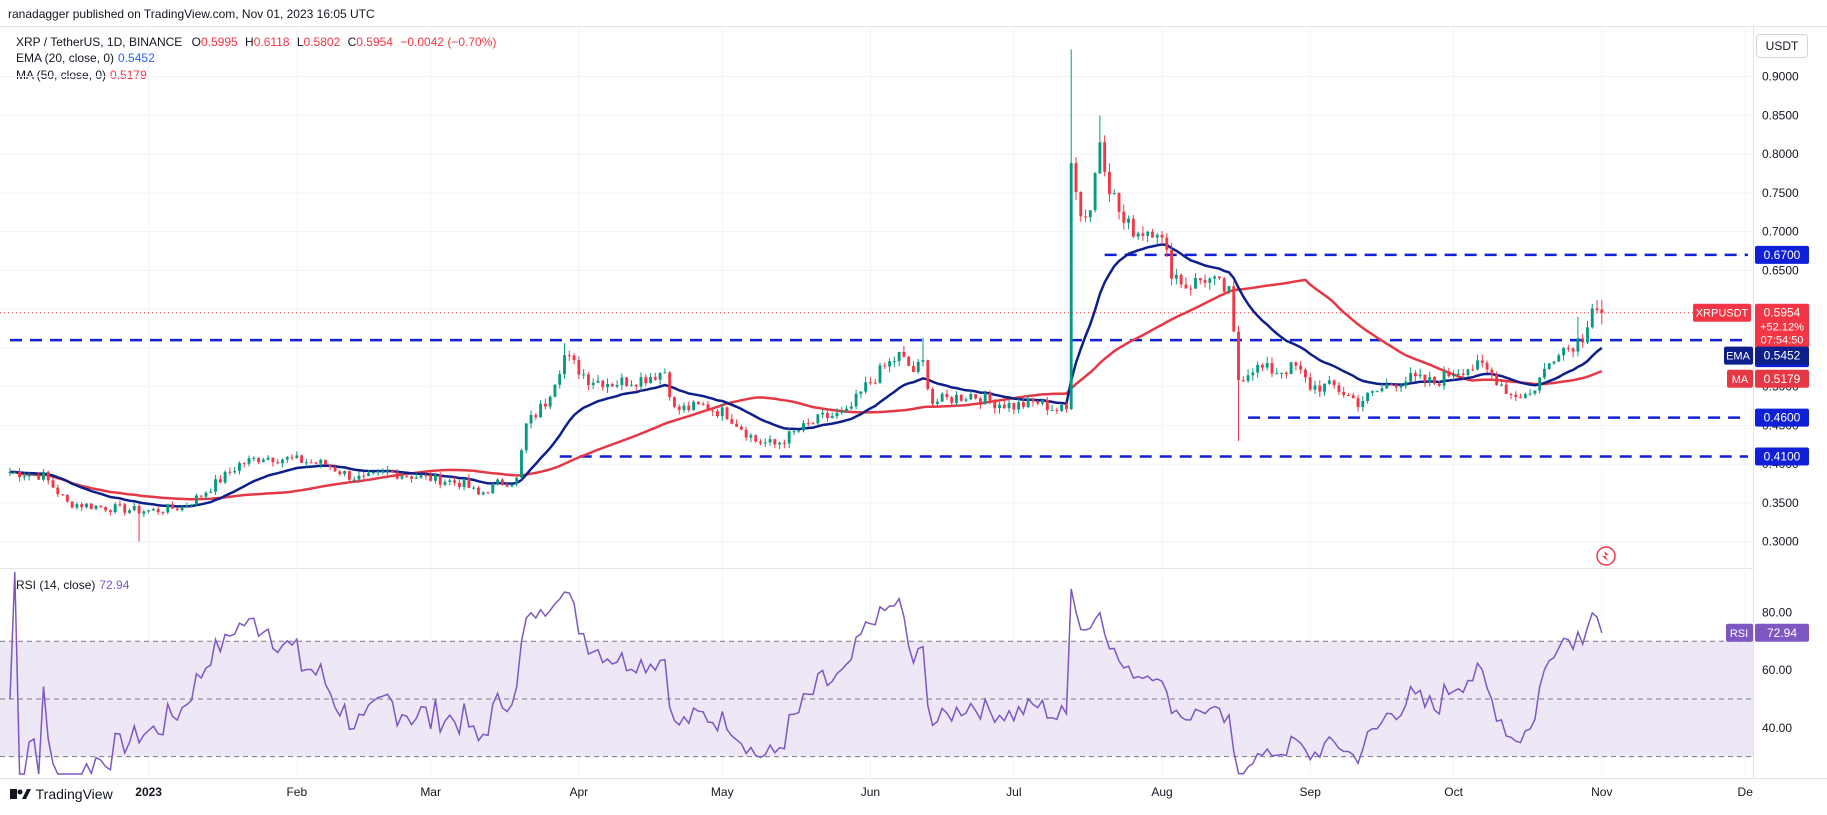  Describe the element at coordinates (1746, 792) in the screenshot. I see `time-tick-label: De` at that location.